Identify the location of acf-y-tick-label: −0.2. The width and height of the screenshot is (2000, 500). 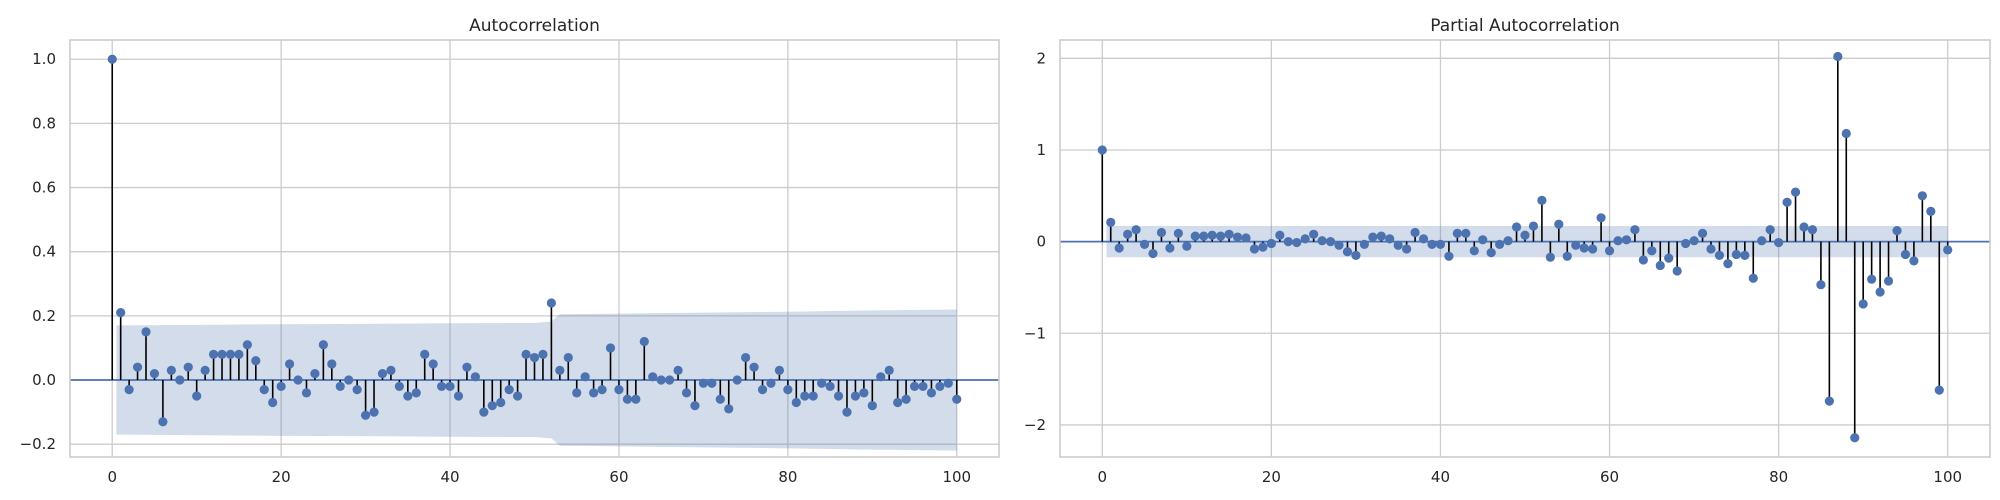
(38, 444).